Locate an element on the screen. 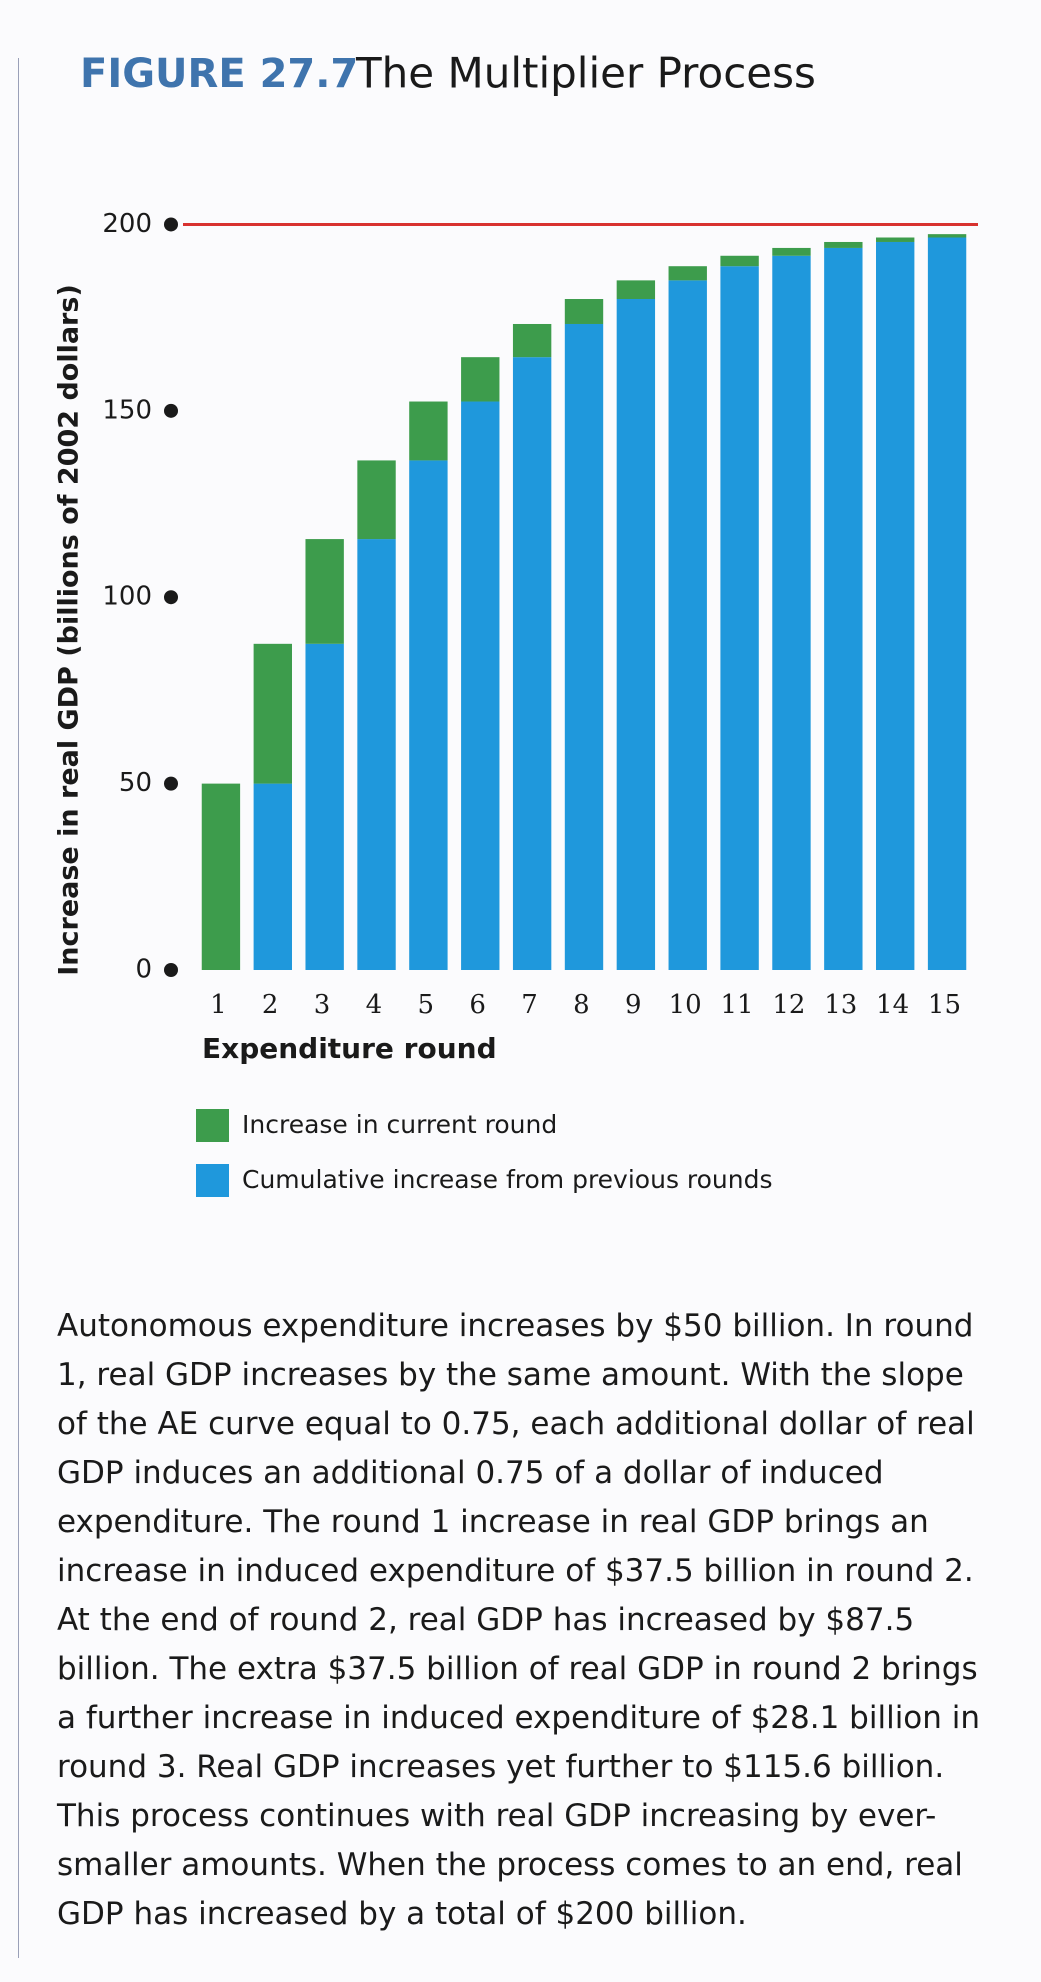 Image resolution: width=1041 pixels, height=1982 pixels. x-tick-label: 14 is located at coordinates (892, 1005).